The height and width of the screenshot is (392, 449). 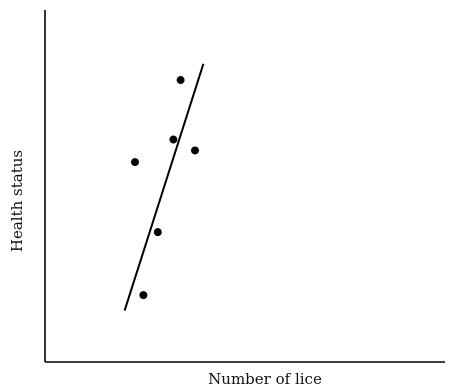 I want to click on x-axis-title: Number of lice, so click(x=265, y=379).